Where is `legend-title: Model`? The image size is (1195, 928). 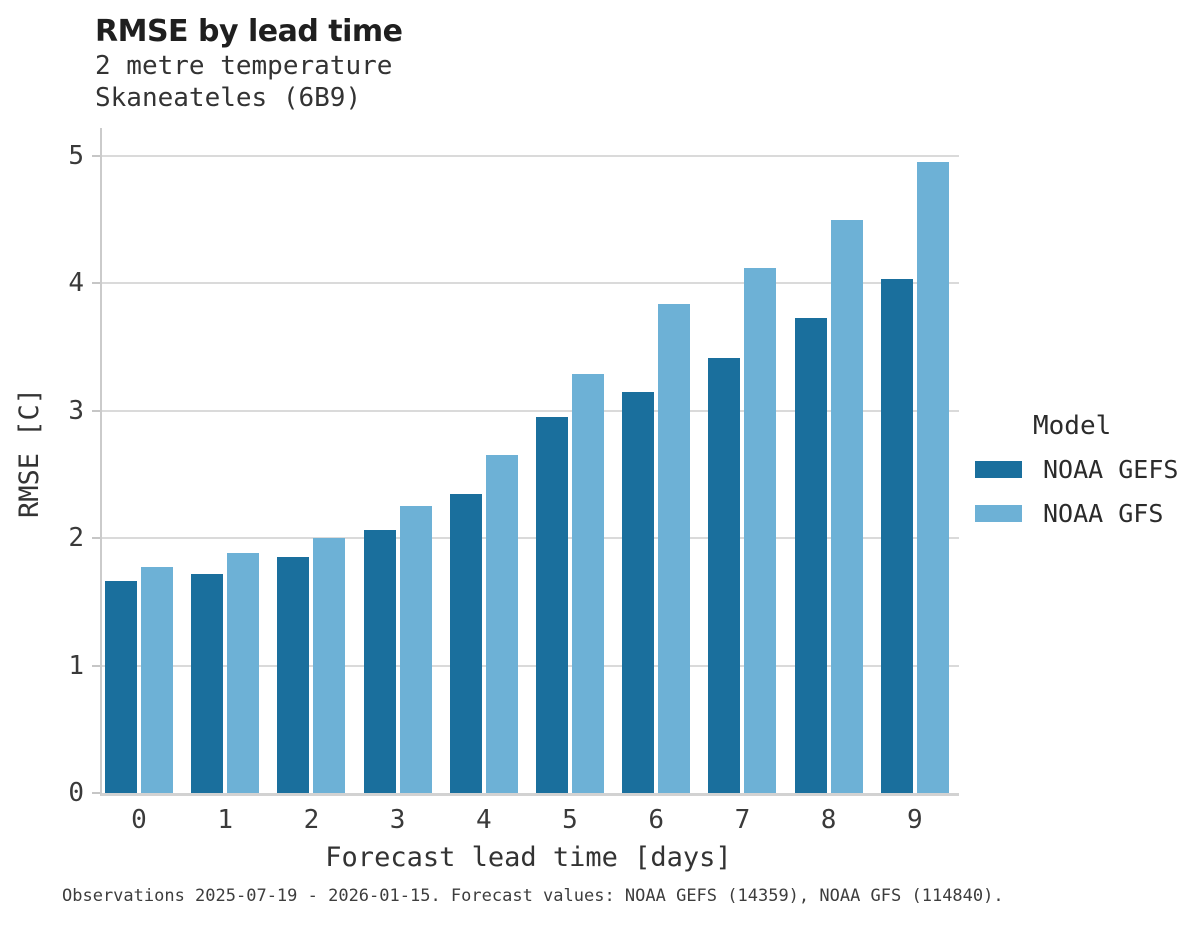 legend-title: Model is located at coordinates (1072, 426).